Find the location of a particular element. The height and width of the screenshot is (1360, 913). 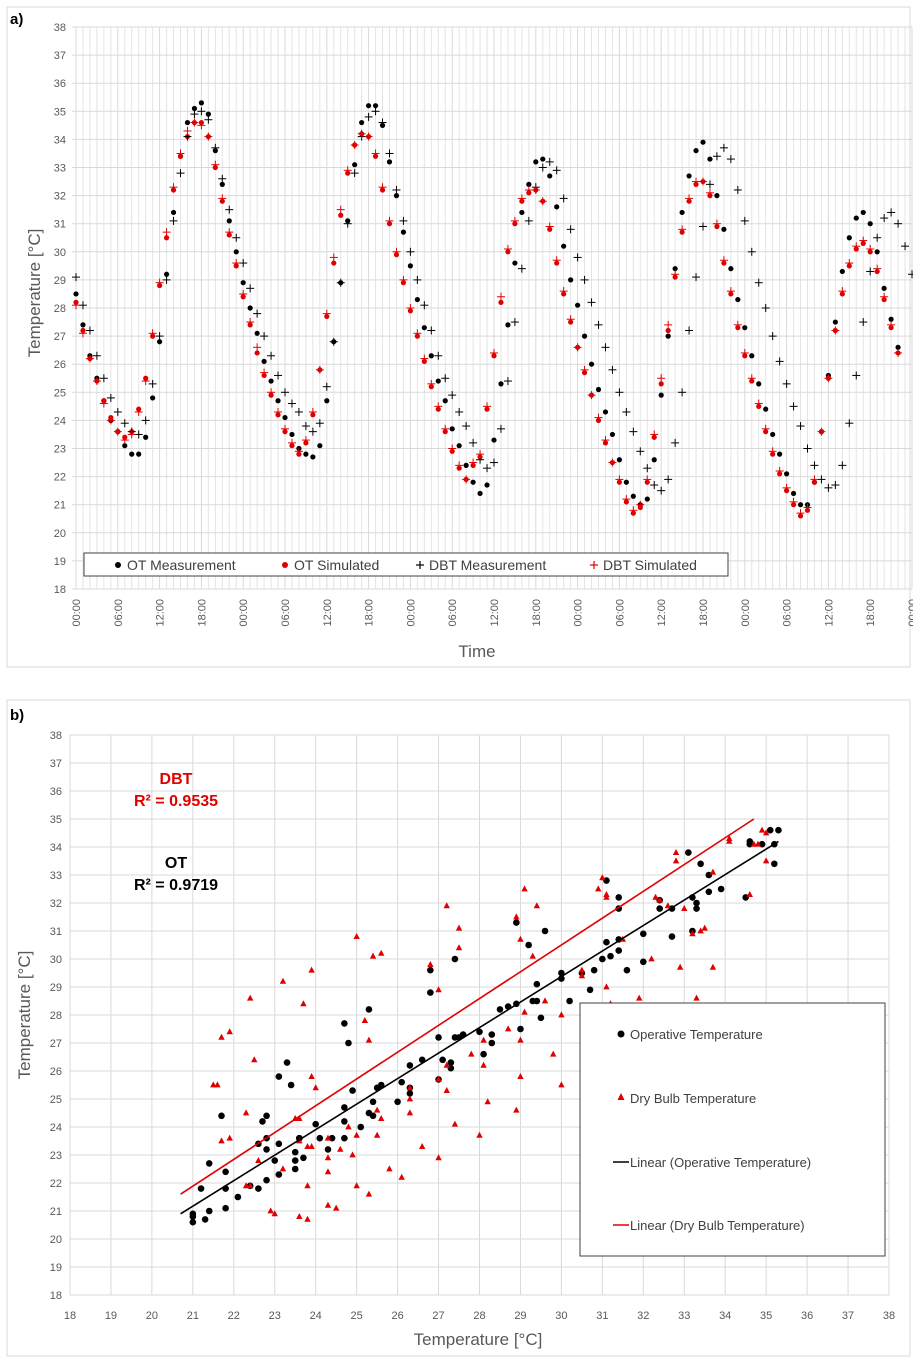

panel-a-y-tick-label: 28 is located at coordinates (60, 309).